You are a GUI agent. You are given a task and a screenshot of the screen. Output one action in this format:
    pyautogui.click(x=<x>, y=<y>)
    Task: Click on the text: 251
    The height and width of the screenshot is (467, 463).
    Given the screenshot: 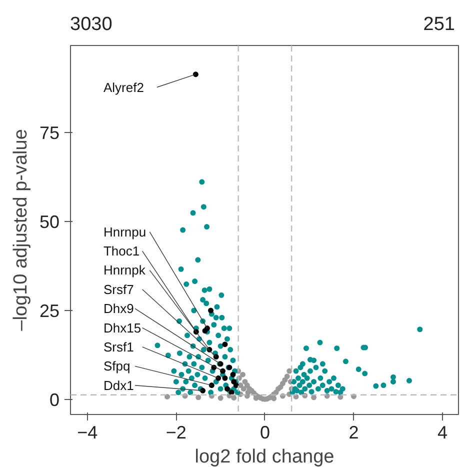 What is the action you would take?
    pyautogui.click(x=439, y=25)
    